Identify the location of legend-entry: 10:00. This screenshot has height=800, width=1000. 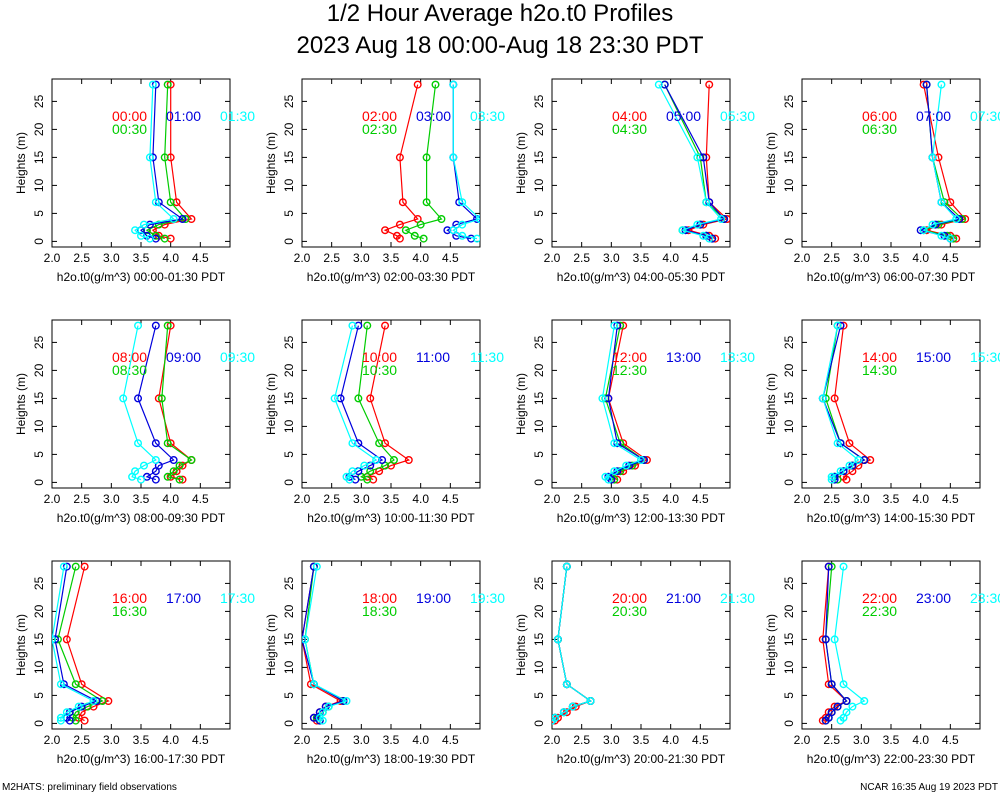
(379, 357).